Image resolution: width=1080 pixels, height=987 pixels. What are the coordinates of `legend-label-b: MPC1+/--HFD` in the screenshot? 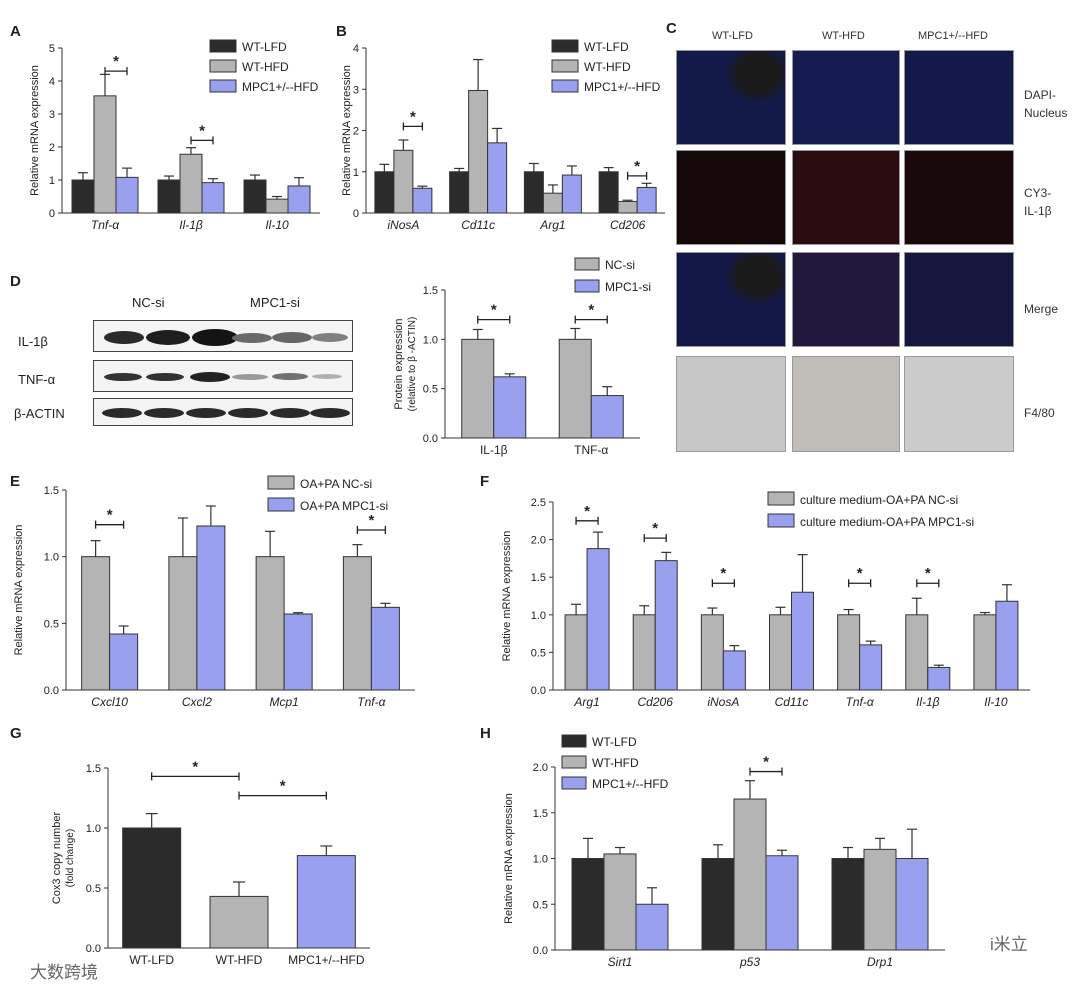 It's located at (622, 87).